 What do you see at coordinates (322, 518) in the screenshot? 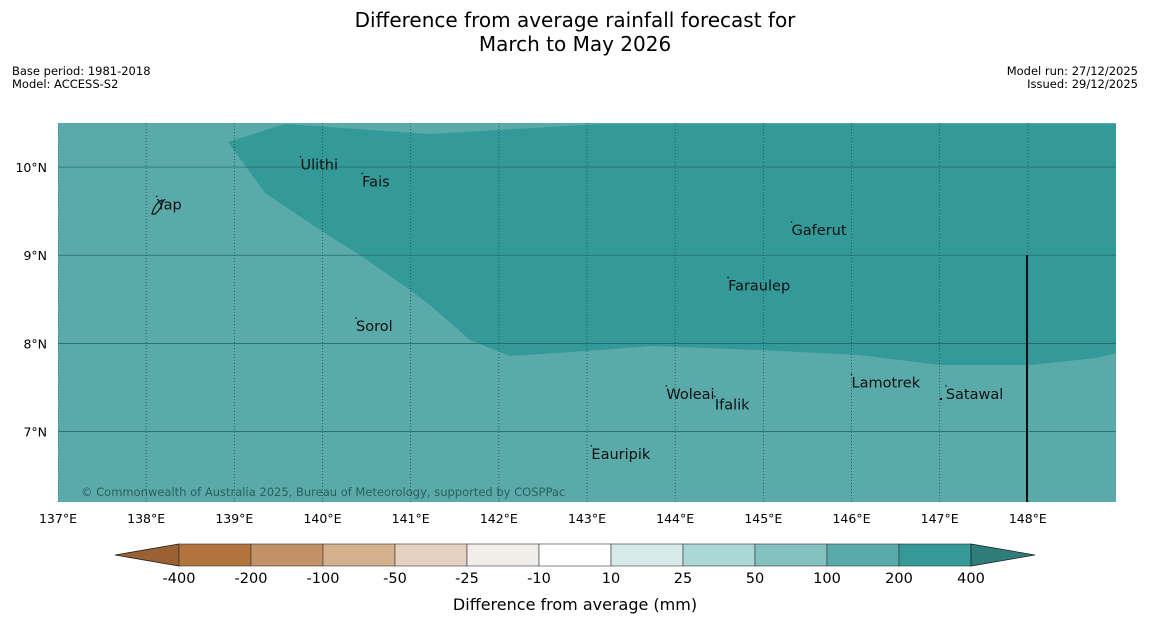
I see `longitude-tick-label: 140°E` at bounding box center [322, 518].